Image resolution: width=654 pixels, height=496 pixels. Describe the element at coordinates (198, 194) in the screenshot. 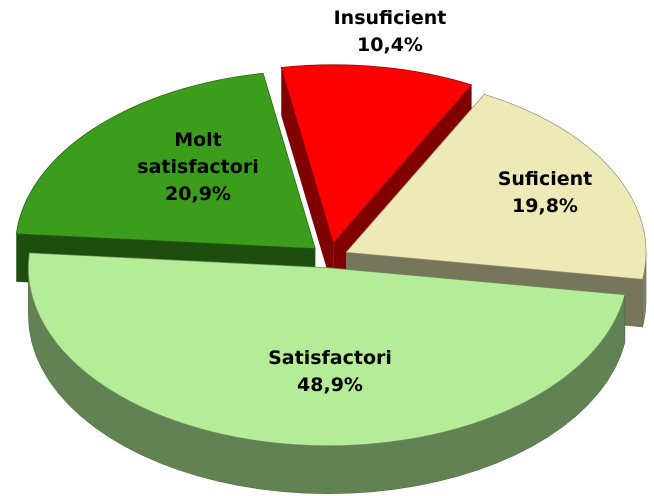

I see `value-label: 20,9%` at that location.